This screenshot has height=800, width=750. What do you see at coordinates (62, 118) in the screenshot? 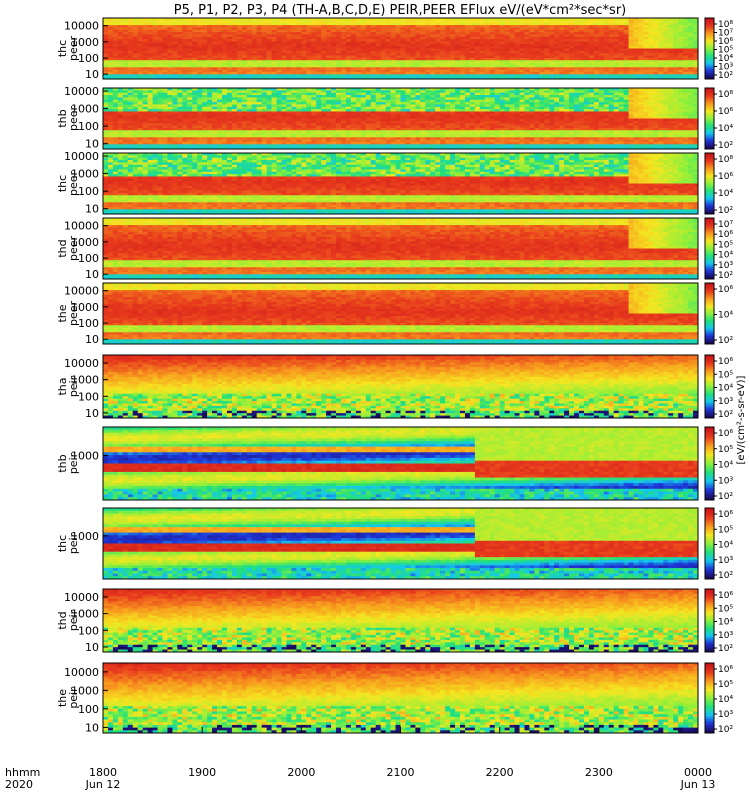
I see `panel-label: thb` at bounding box center [62, 118].